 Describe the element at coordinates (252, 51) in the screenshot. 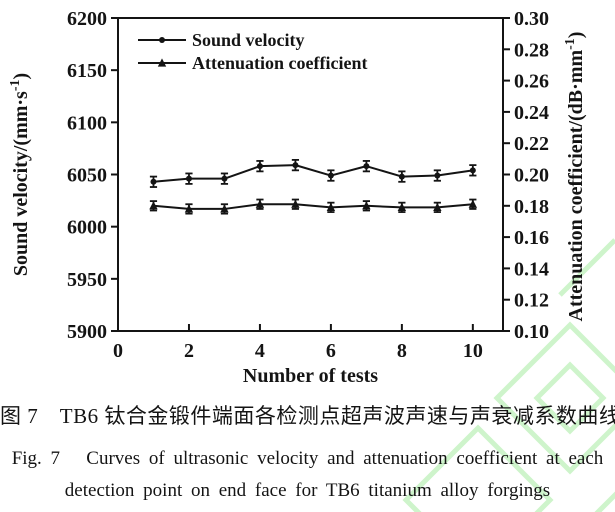

I see `legend: Sound velocity Attenuation coefficient` at that location.